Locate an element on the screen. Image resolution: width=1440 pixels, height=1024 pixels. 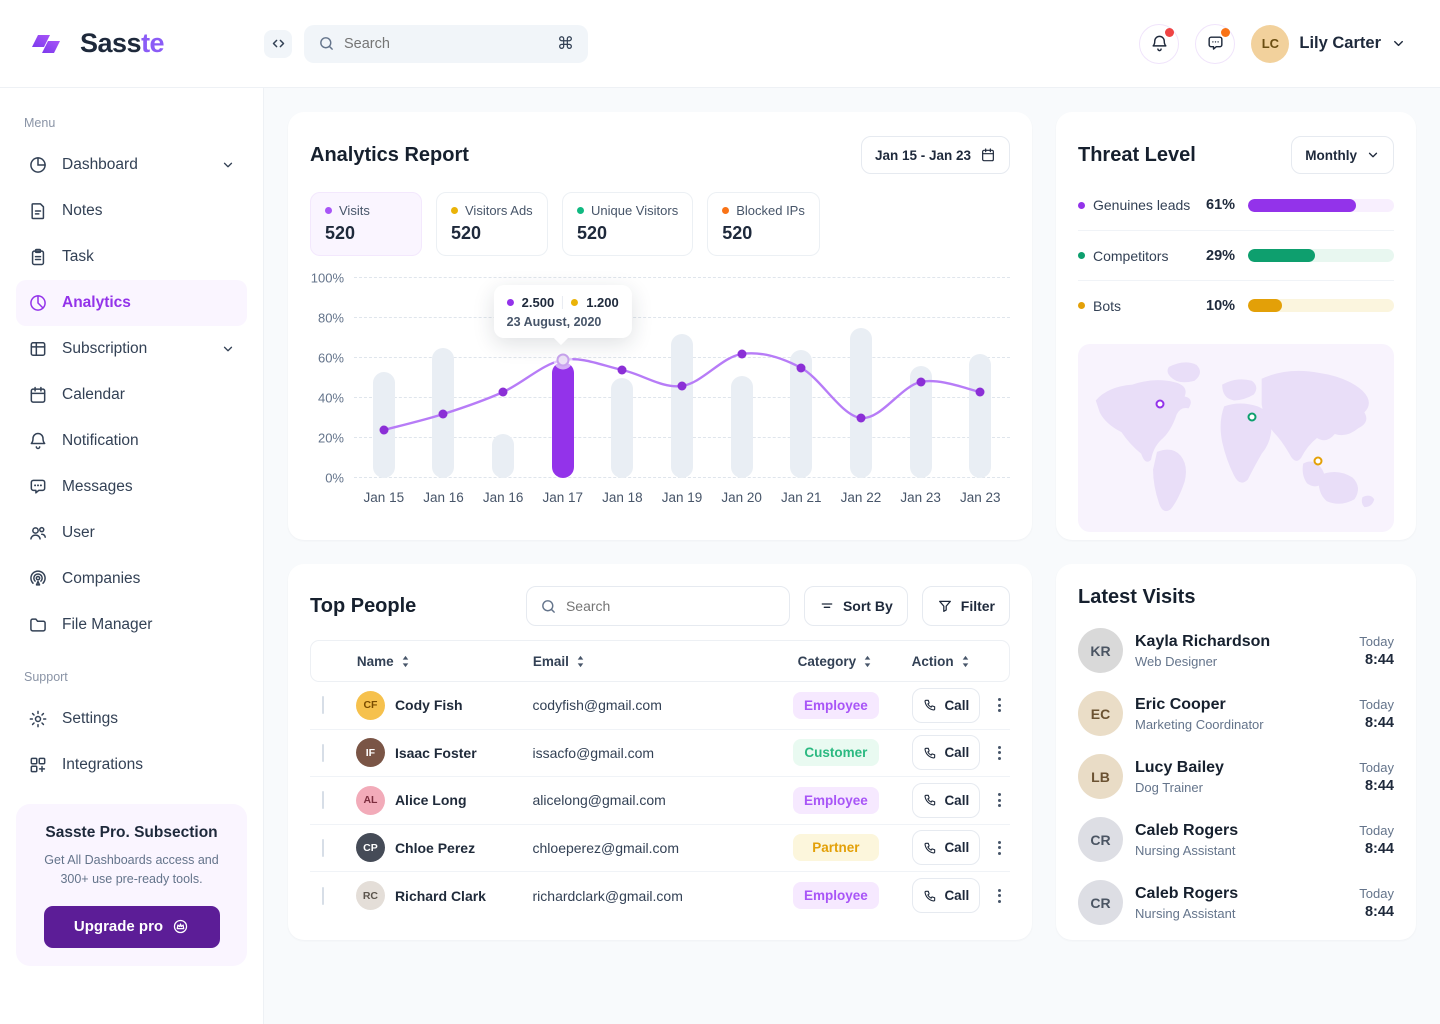
global-search-input is located at coordinates (446, 43).